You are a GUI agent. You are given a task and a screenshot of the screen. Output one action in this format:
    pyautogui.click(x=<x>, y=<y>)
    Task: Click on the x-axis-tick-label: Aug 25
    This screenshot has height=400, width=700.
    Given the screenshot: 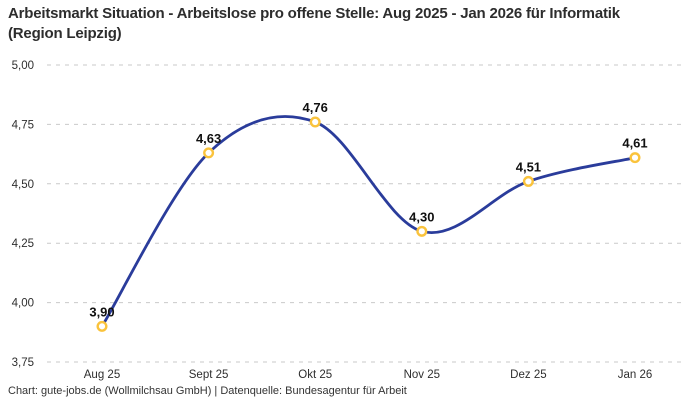 What is the action you would take?
    pyautogui.click(x=102, y=375)
    